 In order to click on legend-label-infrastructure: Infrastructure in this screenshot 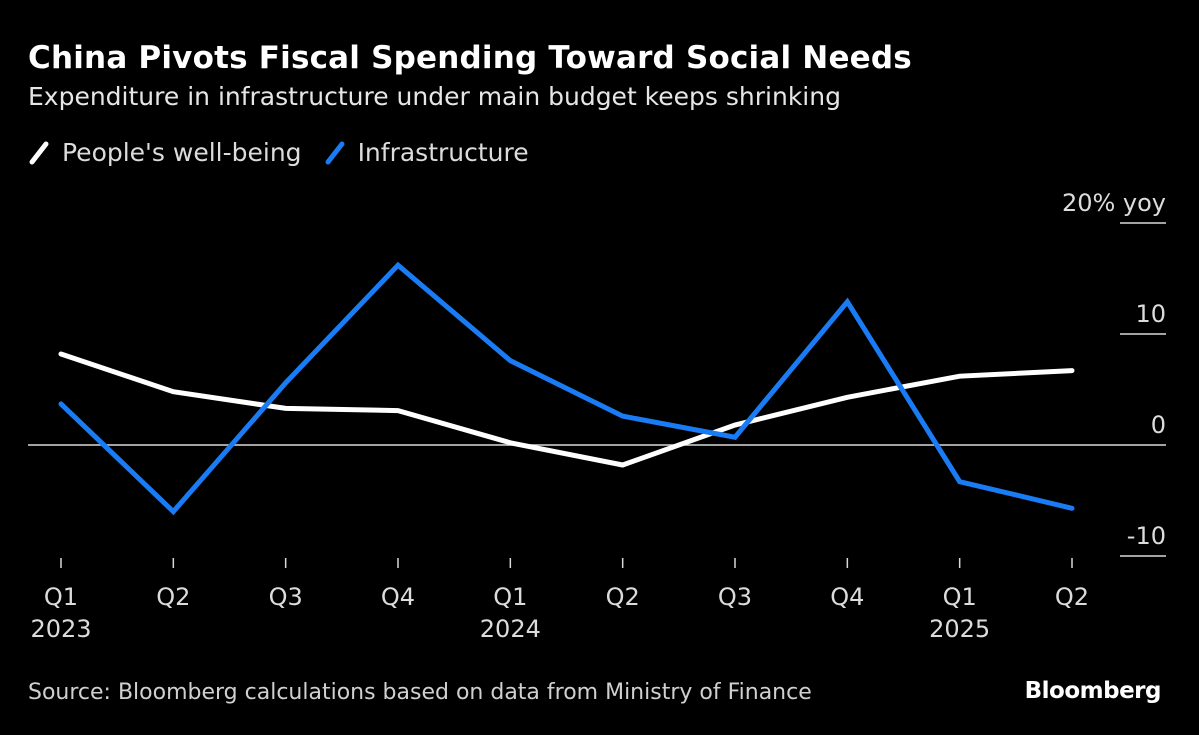, I will do `click(443, 152)`.